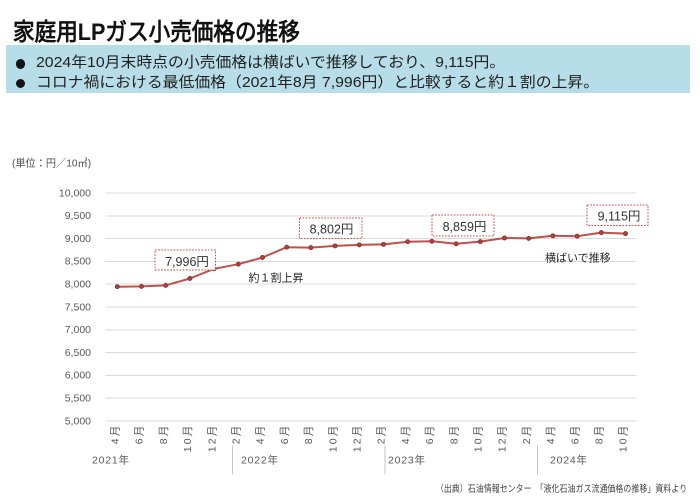 This screenshot has width=700, height=499. Describe the element at coordinates (78, 216) in the screenshot. I see `svg-text: 9,500` at that location.